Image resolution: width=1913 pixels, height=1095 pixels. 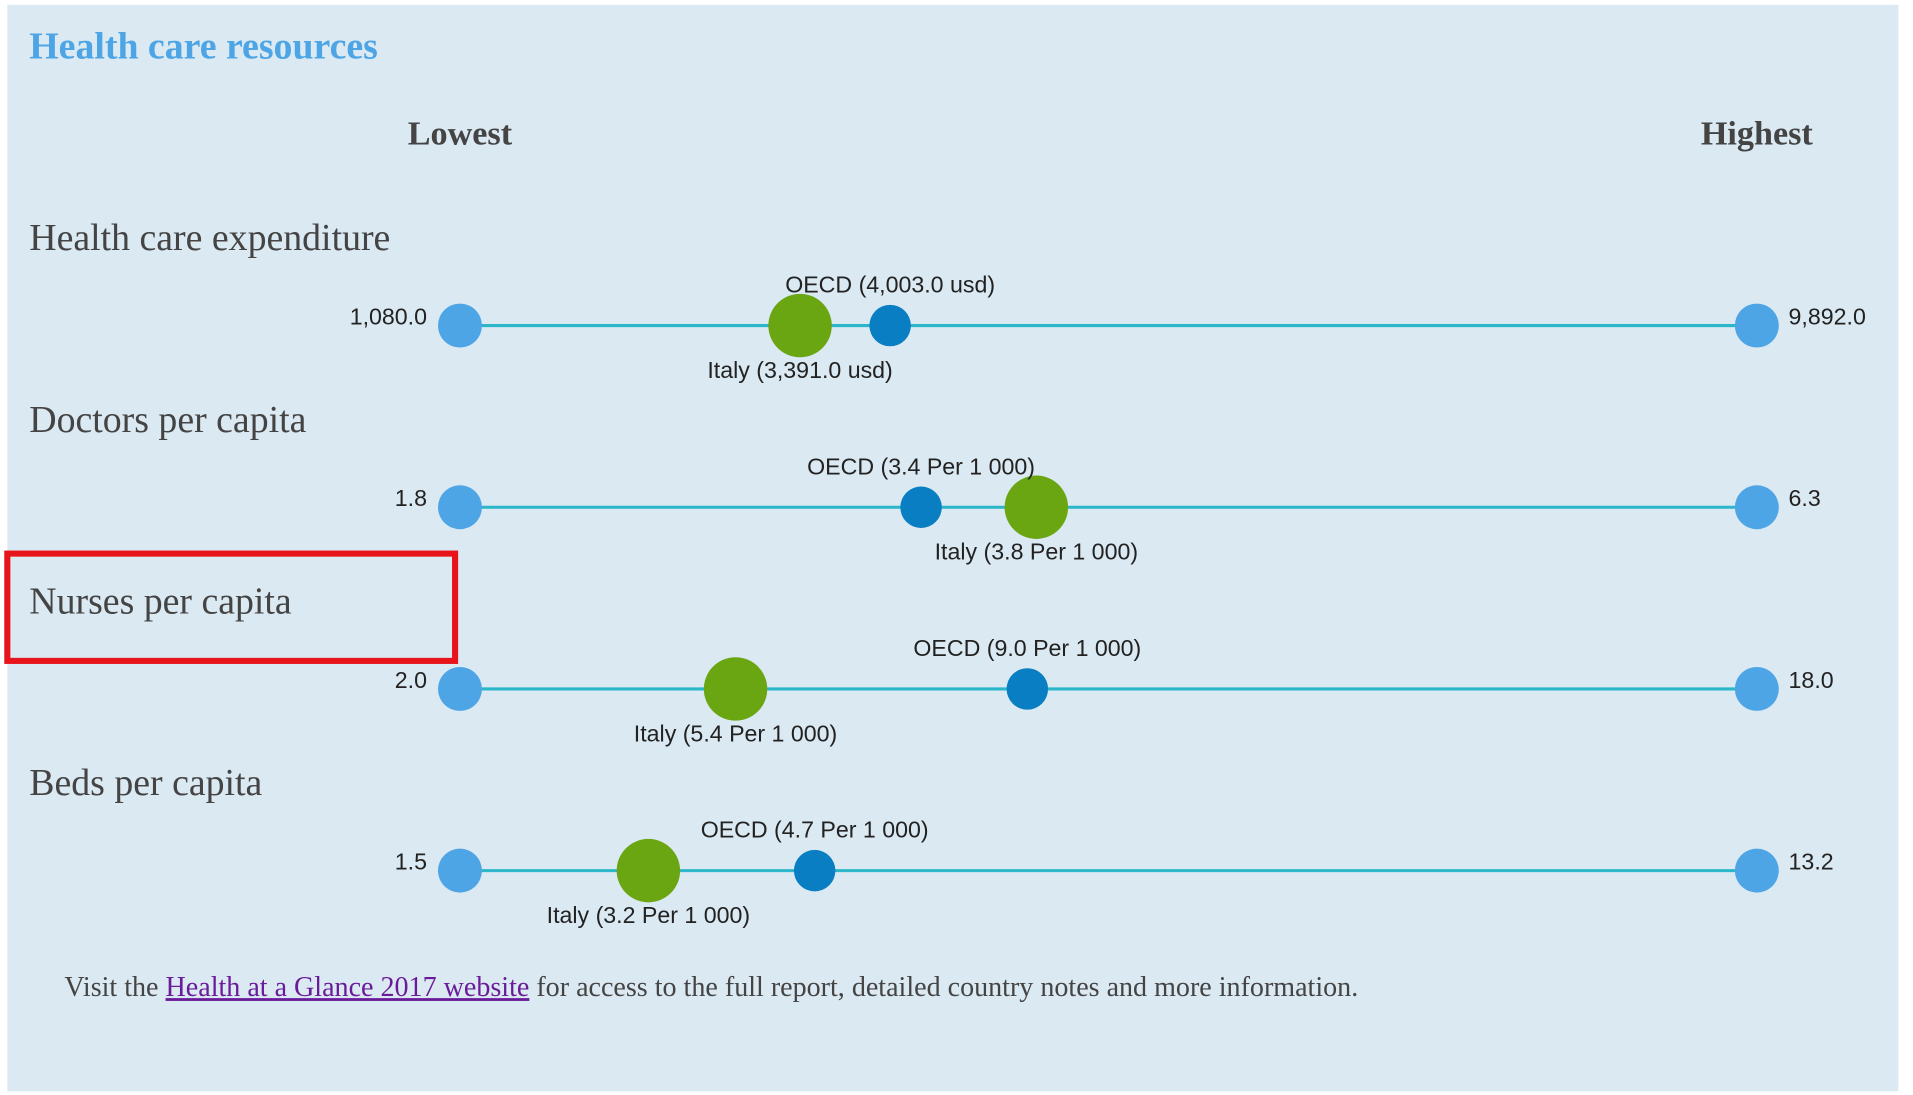 I want to click on max-label: 6.3, so click(x=1805, y=498).